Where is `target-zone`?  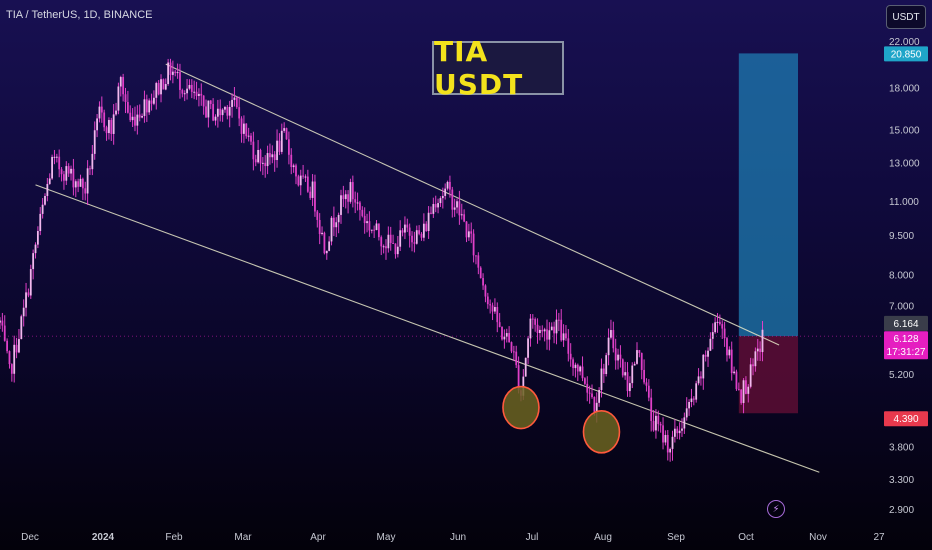
target-zone is located at coordinates (768, 195).